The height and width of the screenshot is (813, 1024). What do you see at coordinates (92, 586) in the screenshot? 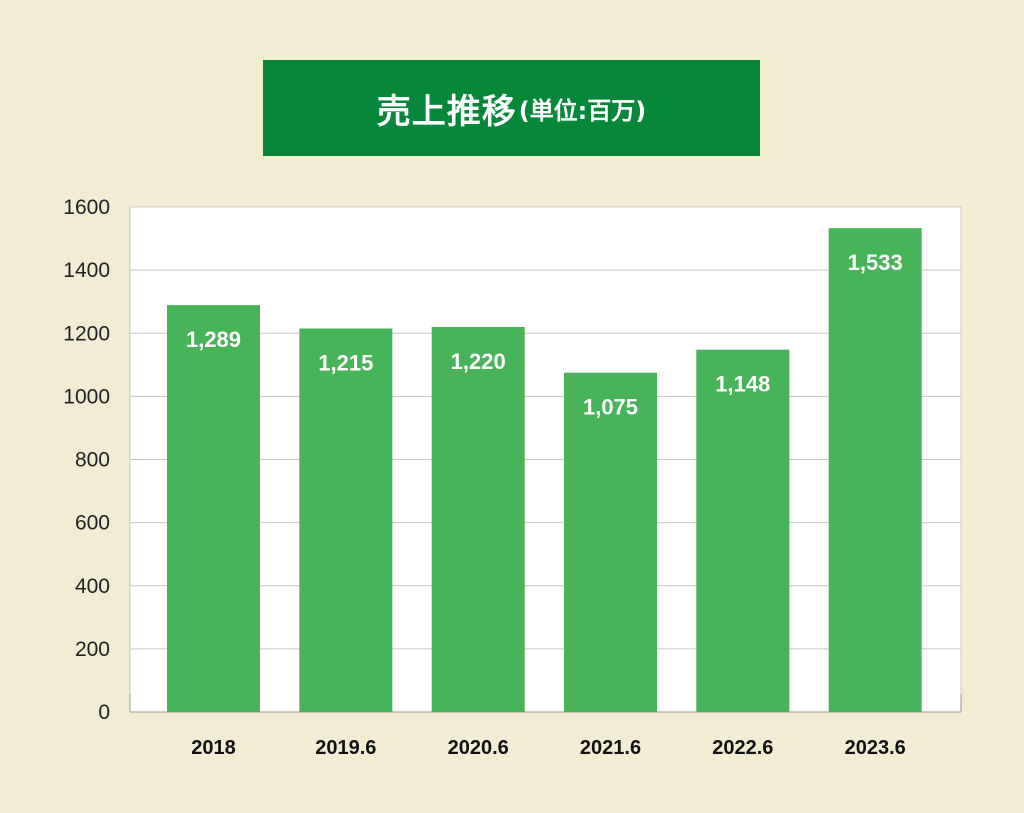
I see `y-tick-label: 400` at bounding box center [92, 586].